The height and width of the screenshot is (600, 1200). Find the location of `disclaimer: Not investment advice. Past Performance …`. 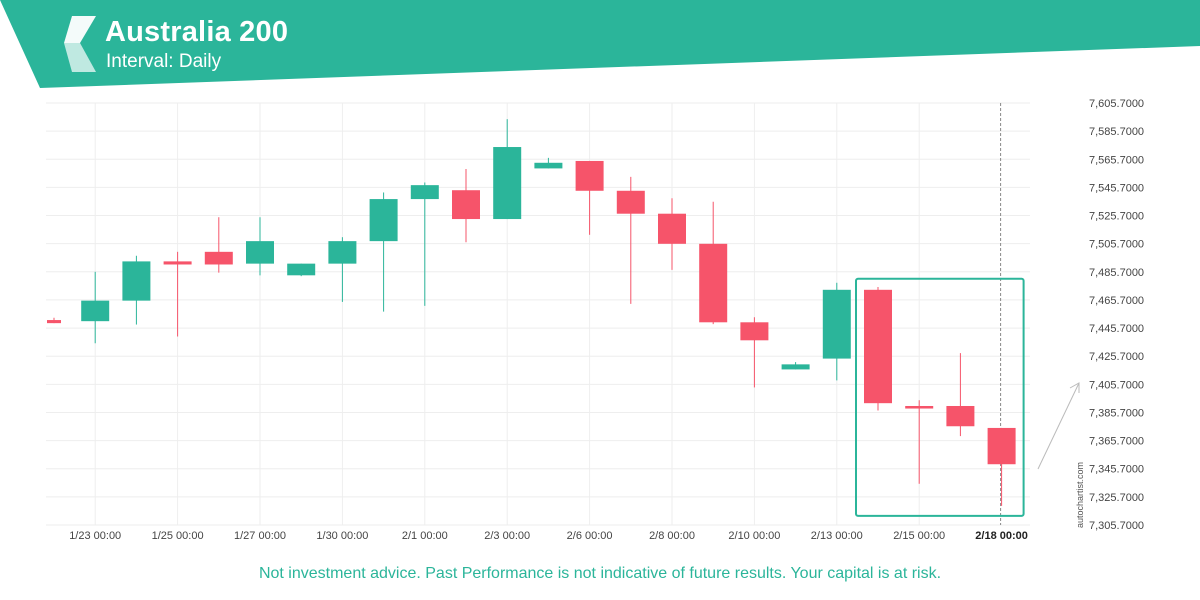

disclaimer: Not investment advice. Past Performance … is located at coordinates (600, 573).